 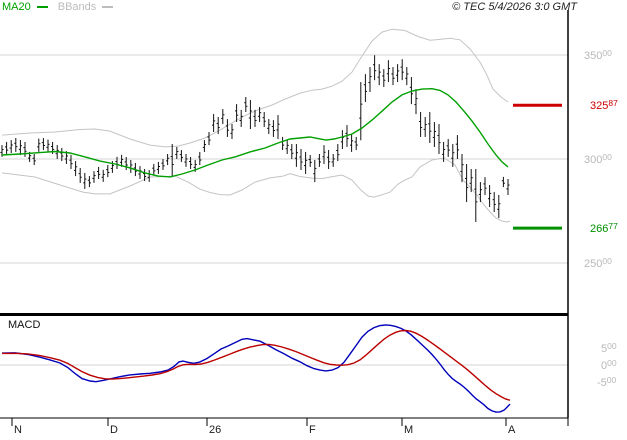 What do you see at coordinates (512, 430) in the screenshot?
I see `month-label: A` at bounding box center [512, 430].